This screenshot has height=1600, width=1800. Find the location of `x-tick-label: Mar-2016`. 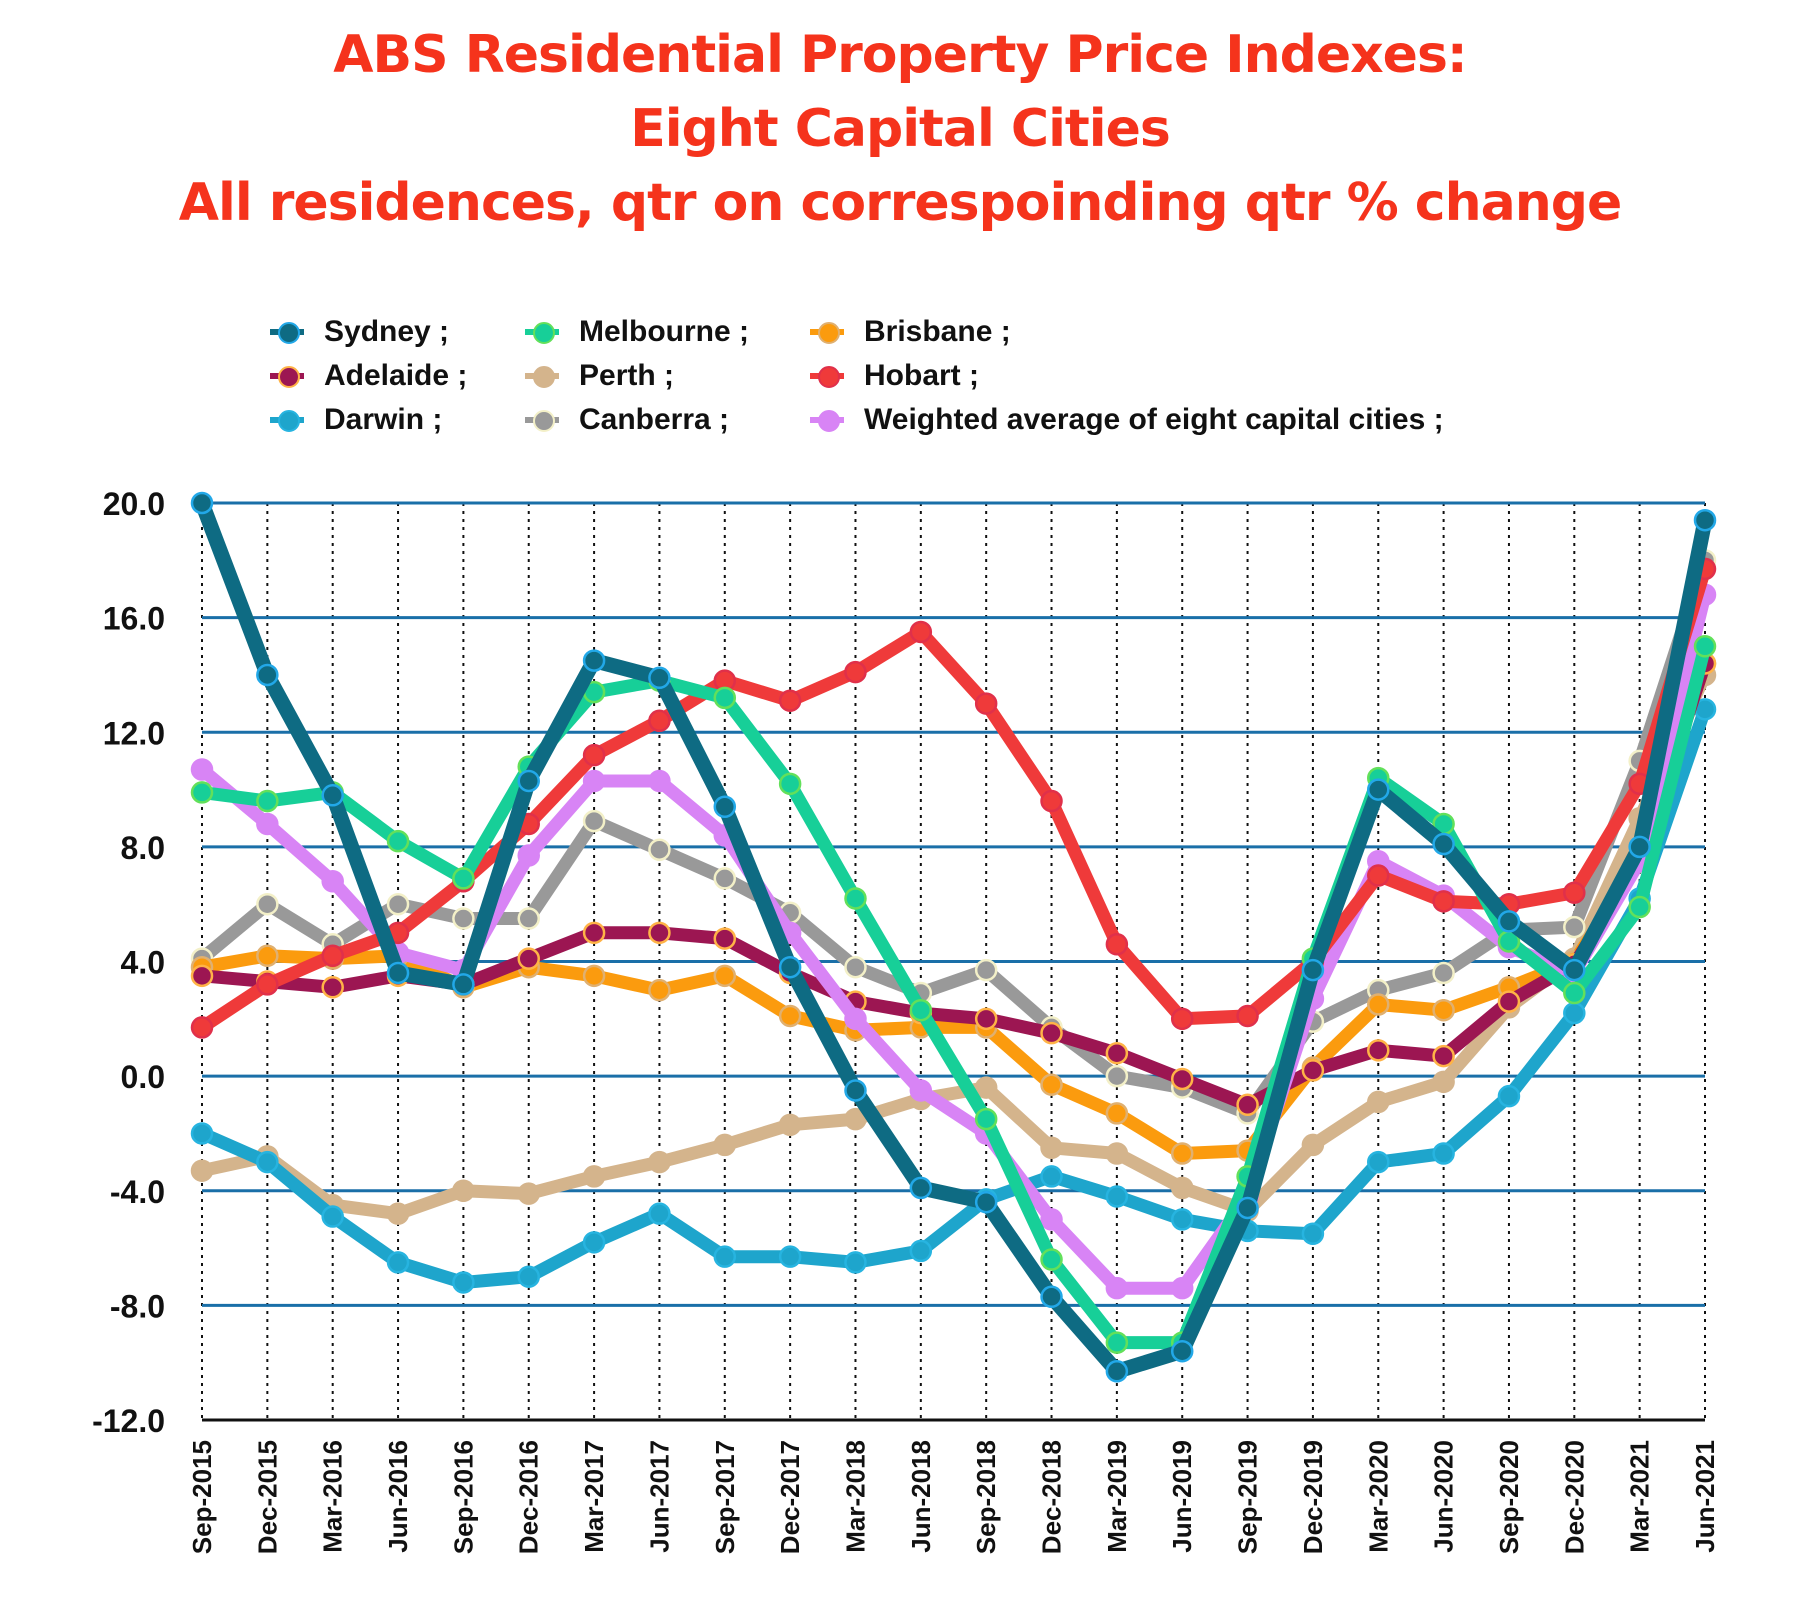

x-tick-label: Mar-2016 is located at coordinates (333, 1496).